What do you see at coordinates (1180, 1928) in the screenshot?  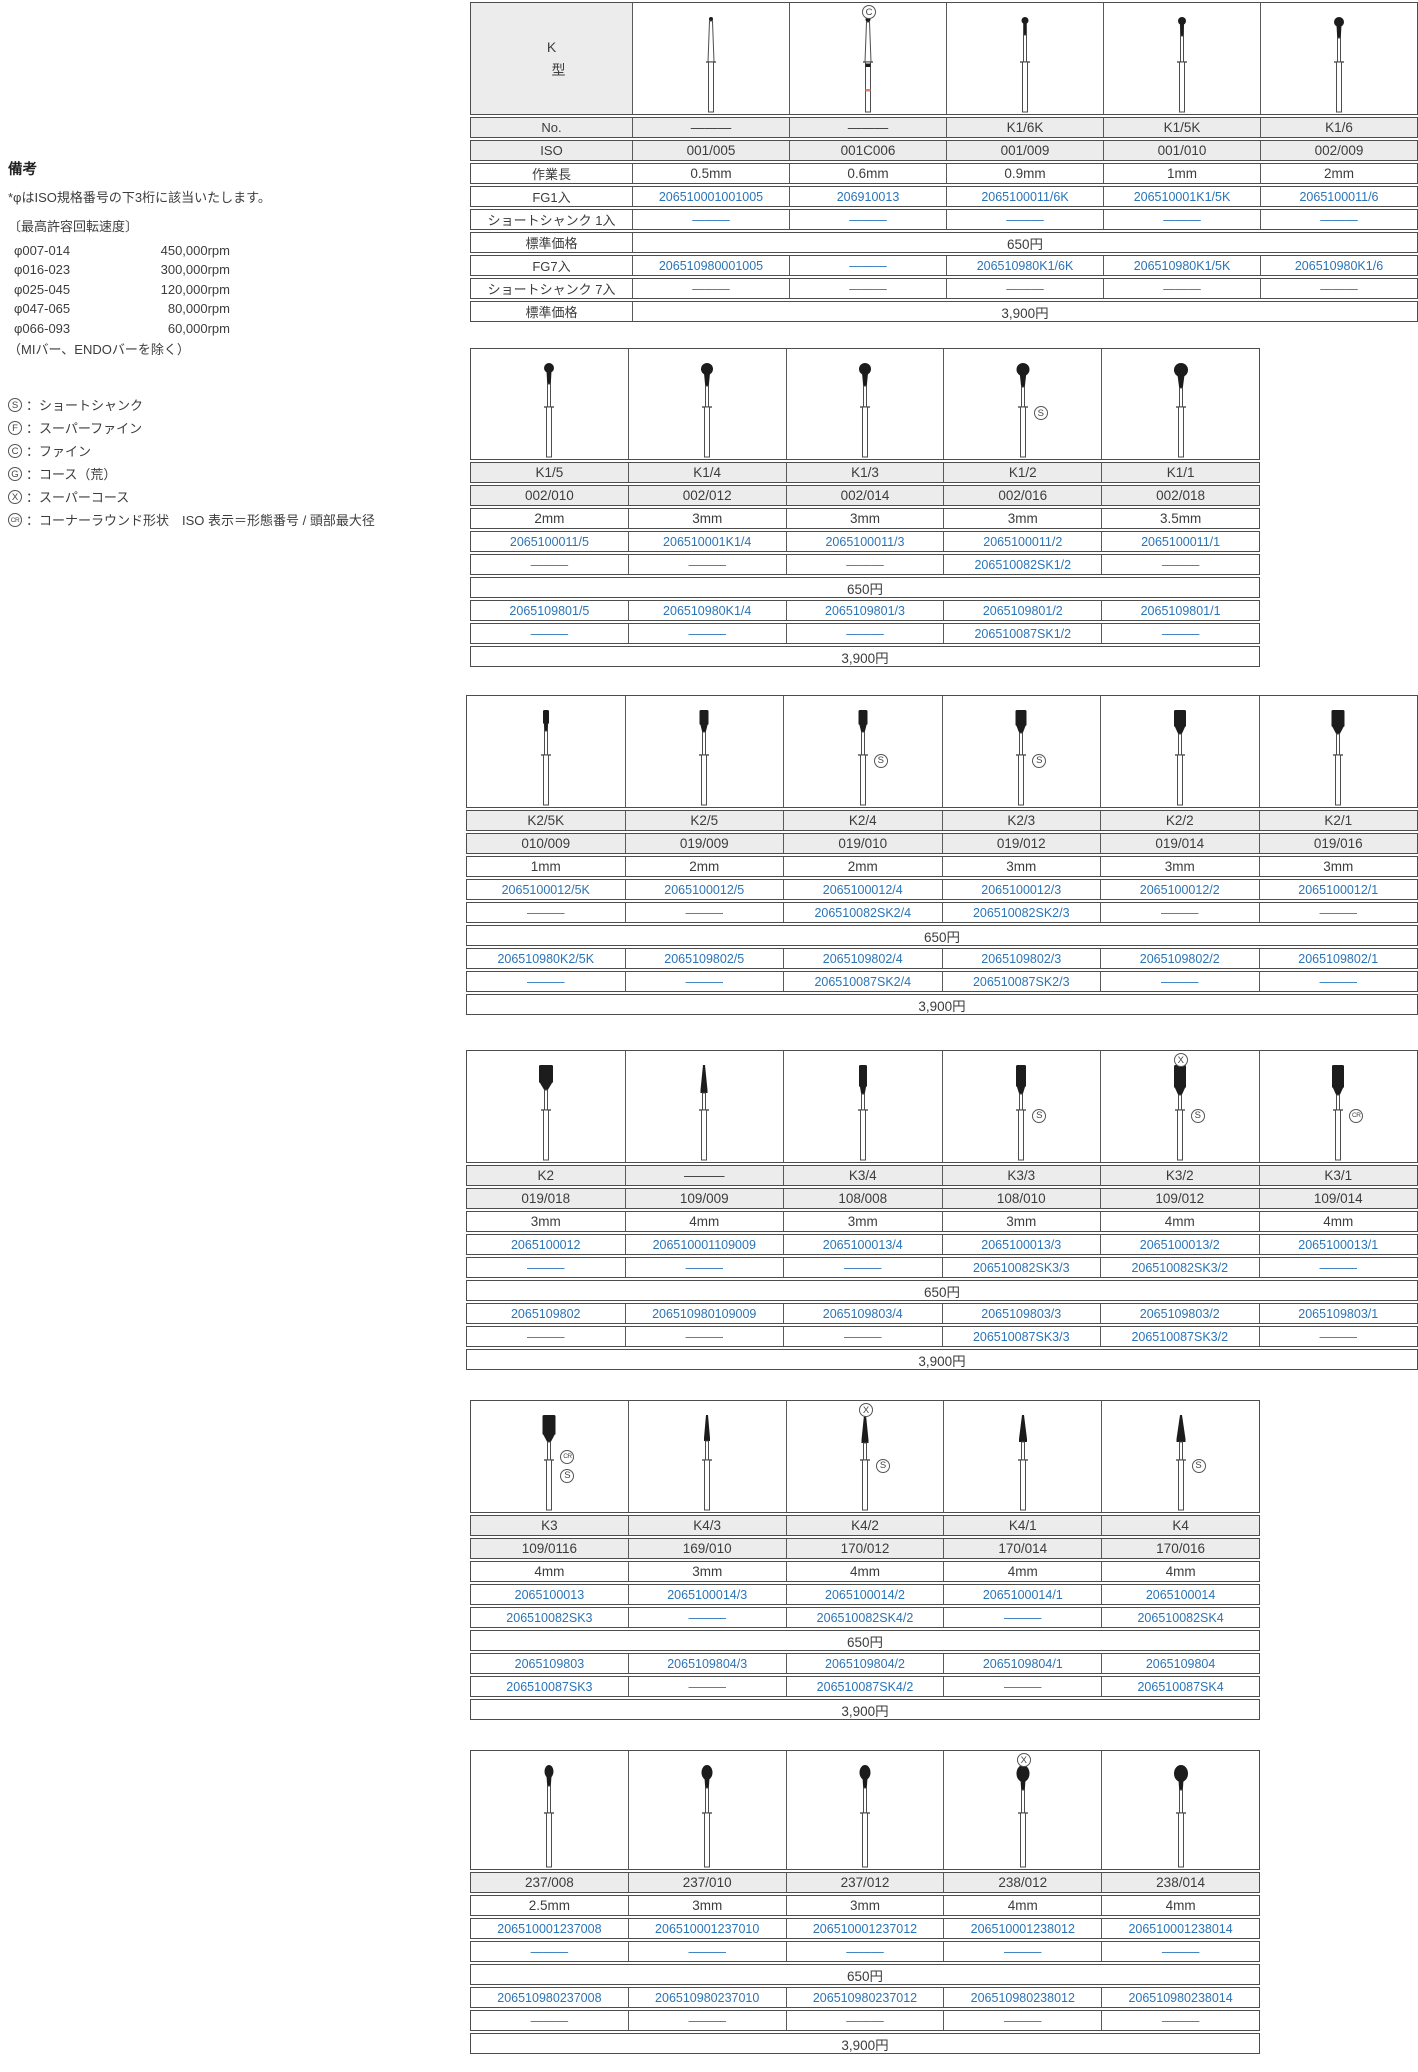 I see `fg1-code-cell: 206510001238014` at bounding box center [1180, 1928].